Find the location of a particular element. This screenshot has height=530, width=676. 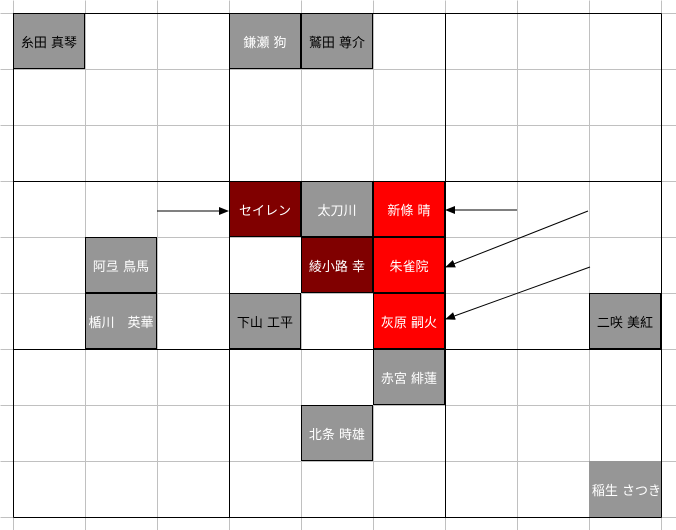

cell-haibara-tsuguhi: 灰原 嗣火 is located at coordinates (409, 321).